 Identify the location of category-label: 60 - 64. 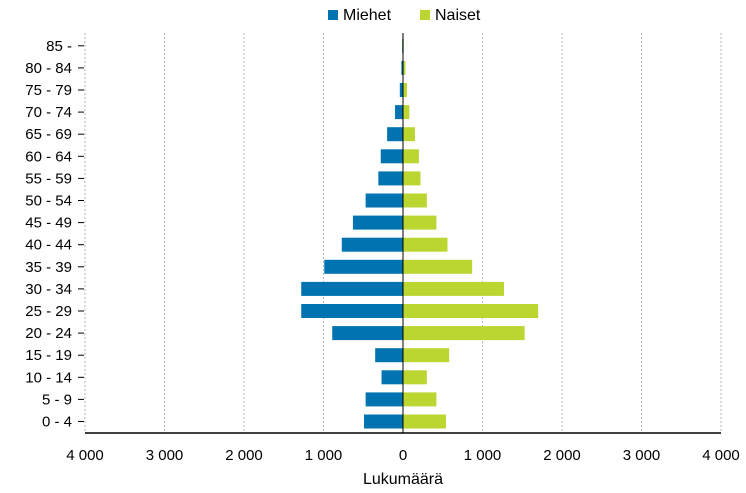
(48, 156).